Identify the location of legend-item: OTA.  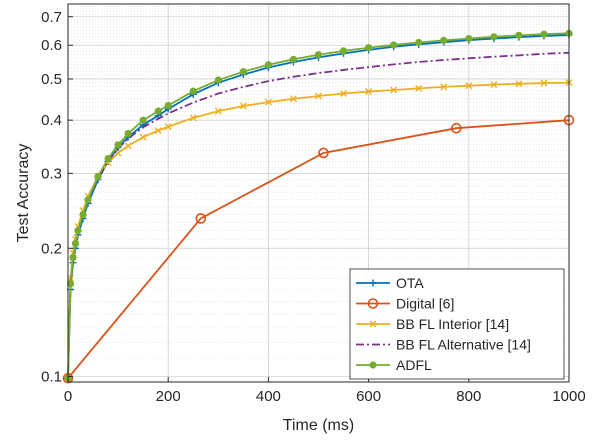
(390, 283).